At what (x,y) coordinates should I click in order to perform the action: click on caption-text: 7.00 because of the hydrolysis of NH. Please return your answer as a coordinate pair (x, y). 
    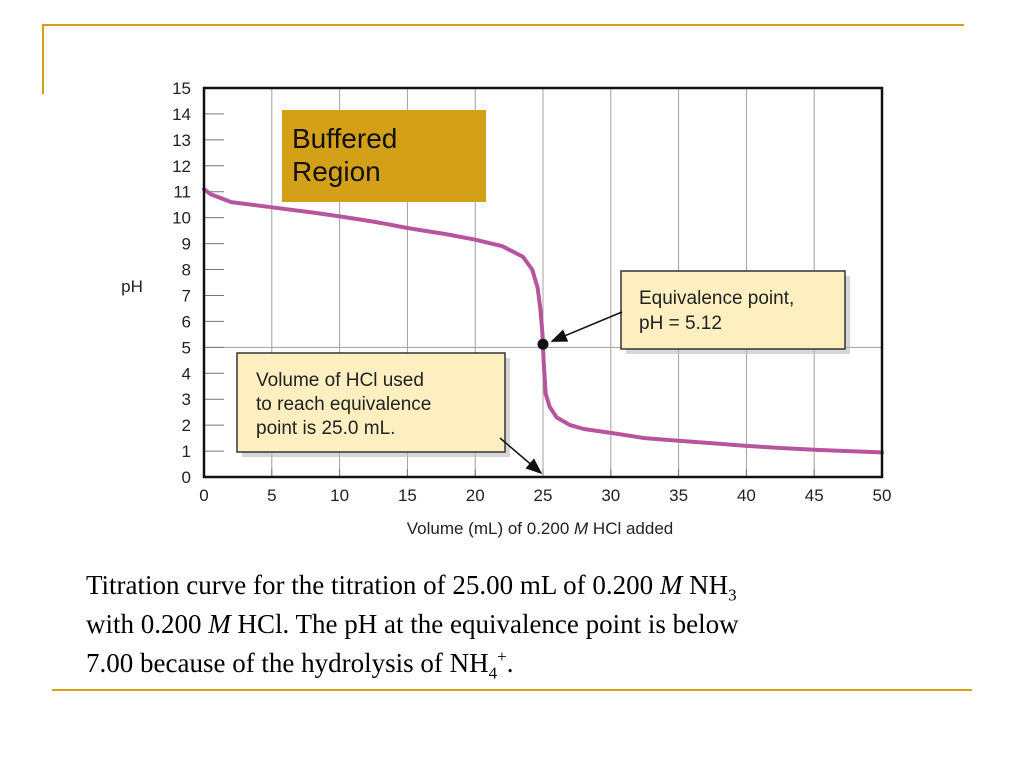
    Looking at the image, I should click on (287, 663).